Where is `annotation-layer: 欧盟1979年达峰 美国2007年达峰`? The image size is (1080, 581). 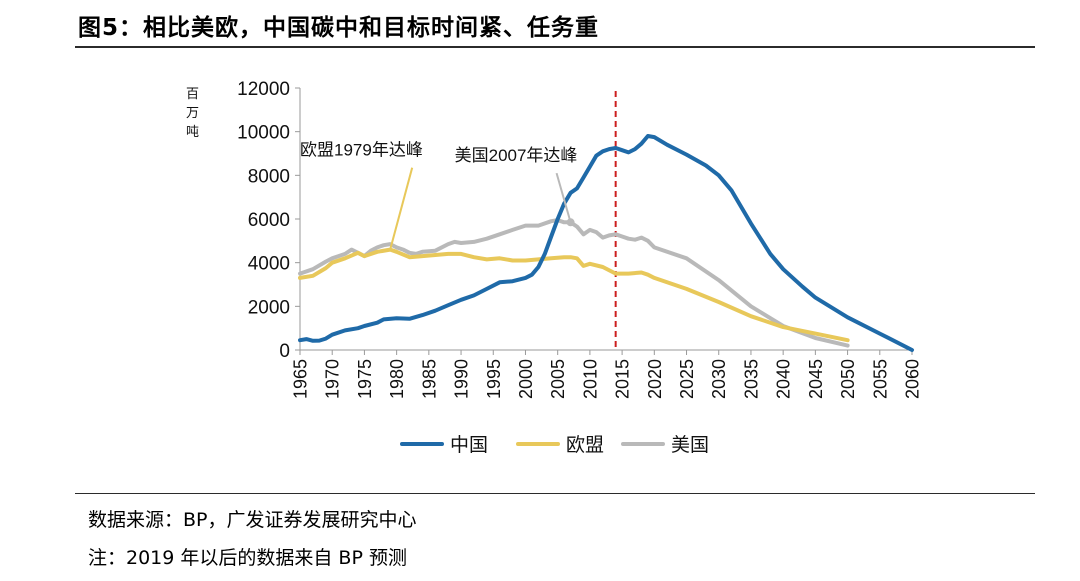 annotation-layer: 欧盟1979年达峰 美国2007年达峰 is located at coordinates (438, 195).